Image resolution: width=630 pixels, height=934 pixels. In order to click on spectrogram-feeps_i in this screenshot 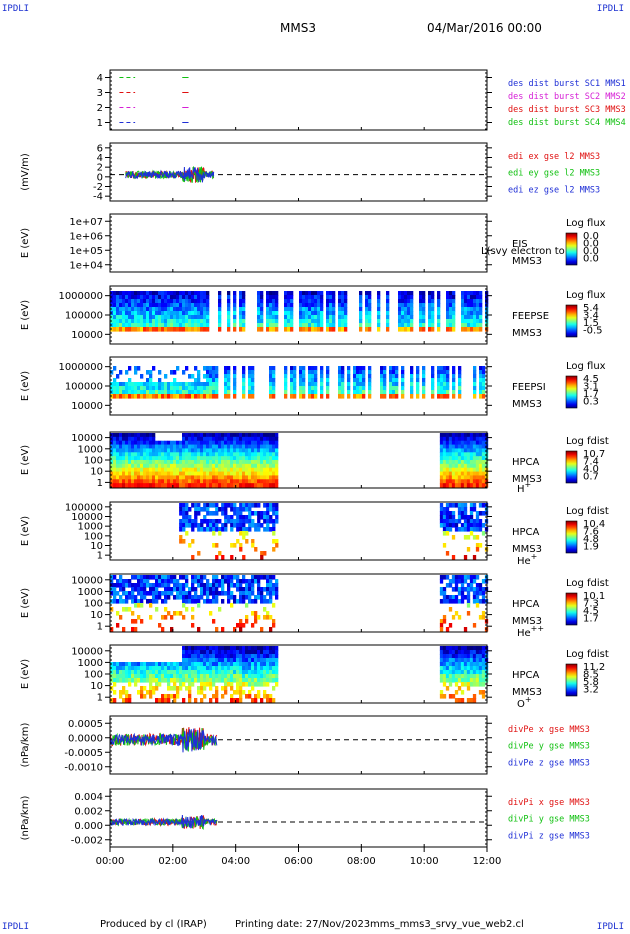, I will do `click(298, 382)`.